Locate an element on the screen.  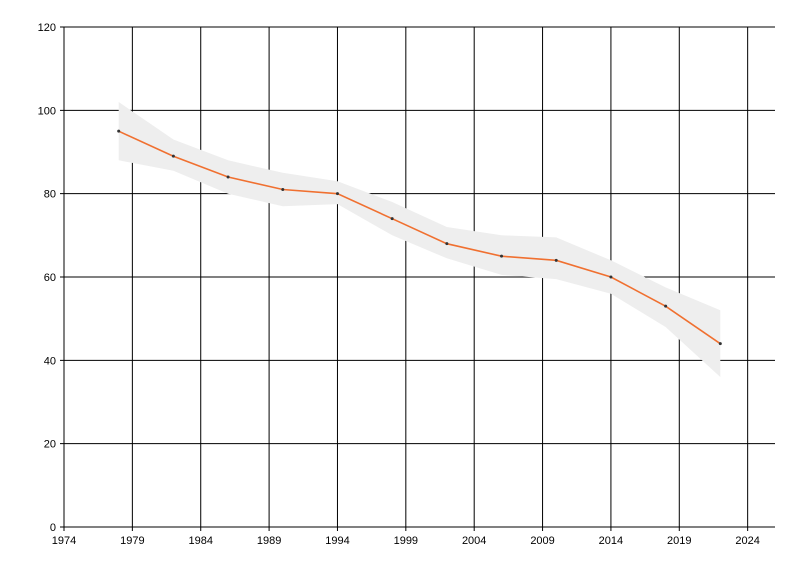
y-tick-labels: 0 20 40 60 80 100 120 is located at coordinates (47, 278).